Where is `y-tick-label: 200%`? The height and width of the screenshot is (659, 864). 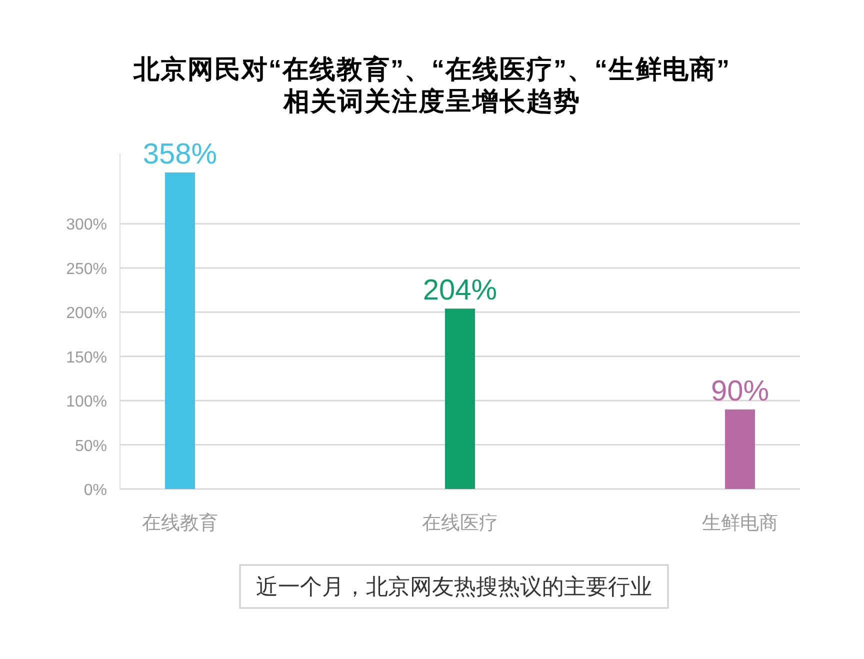 y-tick-label: 200% is located at coordinates (86, 313).